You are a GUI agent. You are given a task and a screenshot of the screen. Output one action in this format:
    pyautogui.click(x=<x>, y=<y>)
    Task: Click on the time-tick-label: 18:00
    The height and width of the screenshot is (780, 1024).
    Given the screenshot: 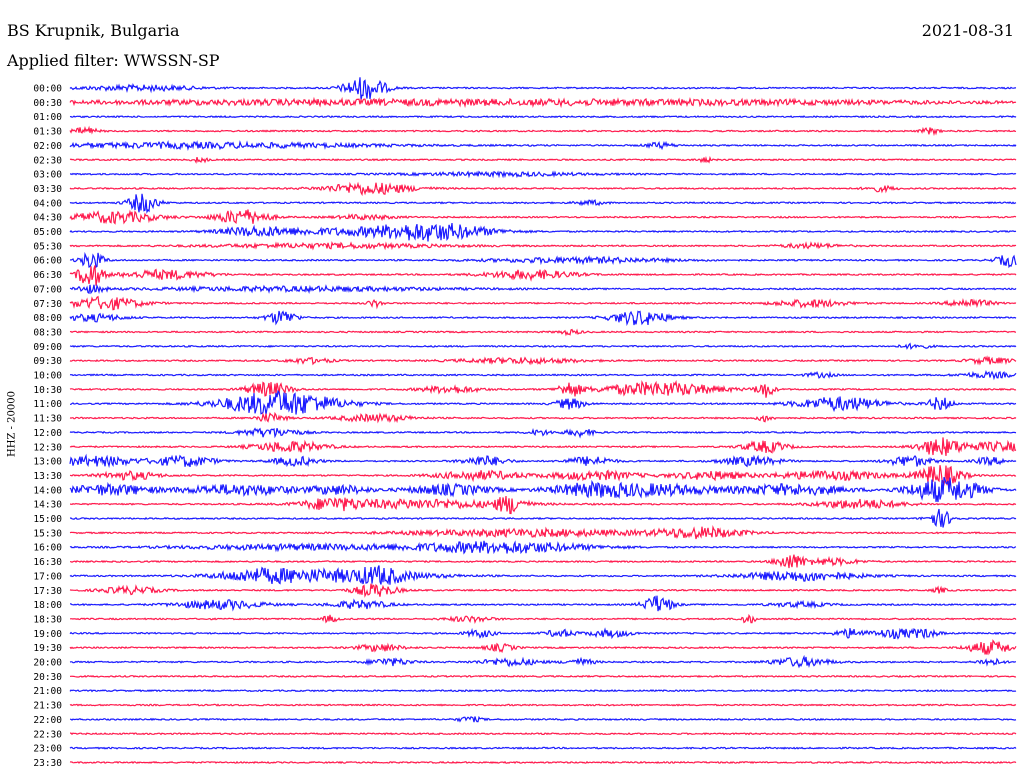 What is the action you would take?
    pyautogui.click(x=47, y=605)
    